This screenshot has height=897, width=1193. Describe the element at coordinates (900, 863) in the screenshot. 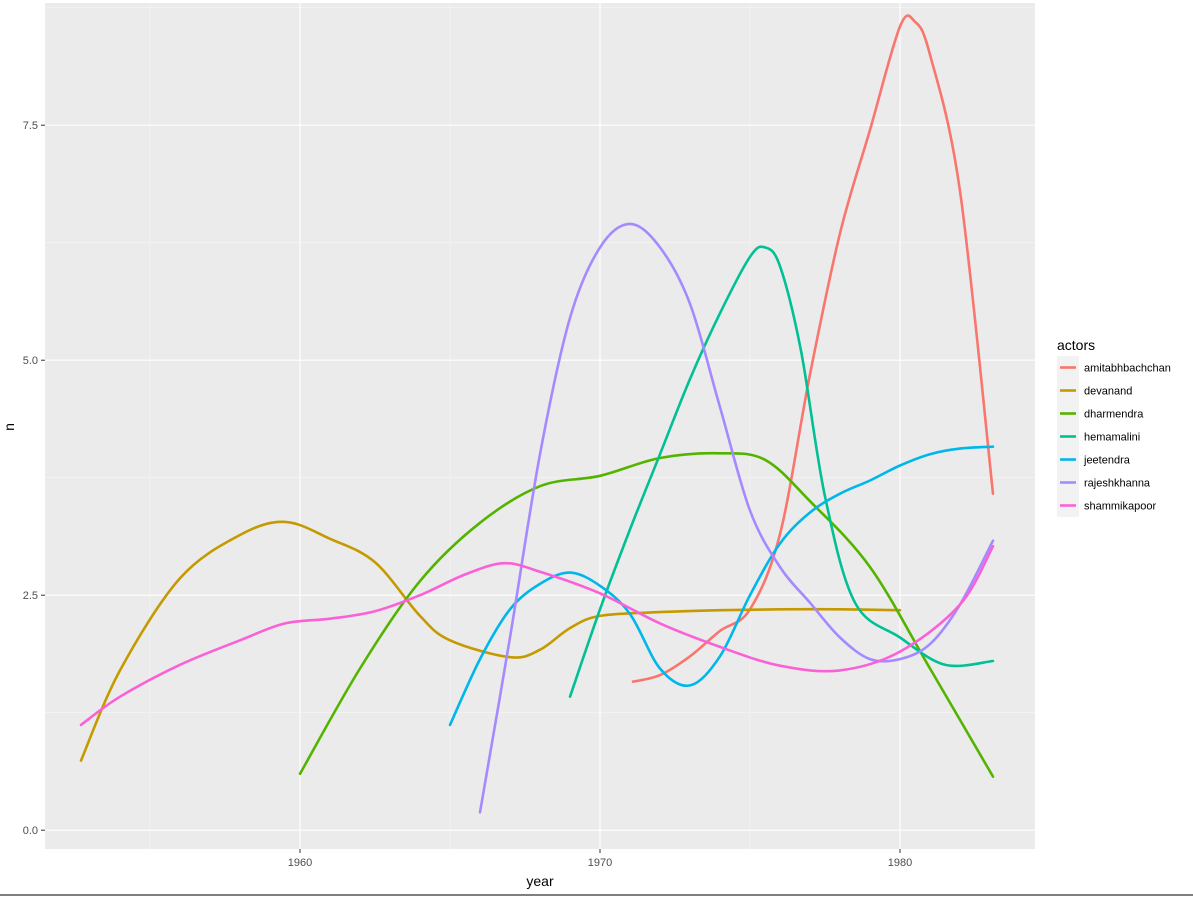

I see `x-tick-label: 1980` at that location.